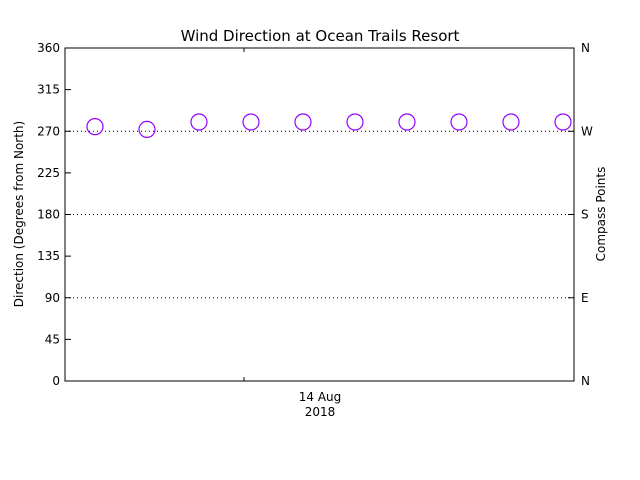 This screenshot has width=640, height=480. What do you see at coordinates (48, 256) in the screenshot?
I see `y-tick-label: 135` at bounding box center [48, 256].